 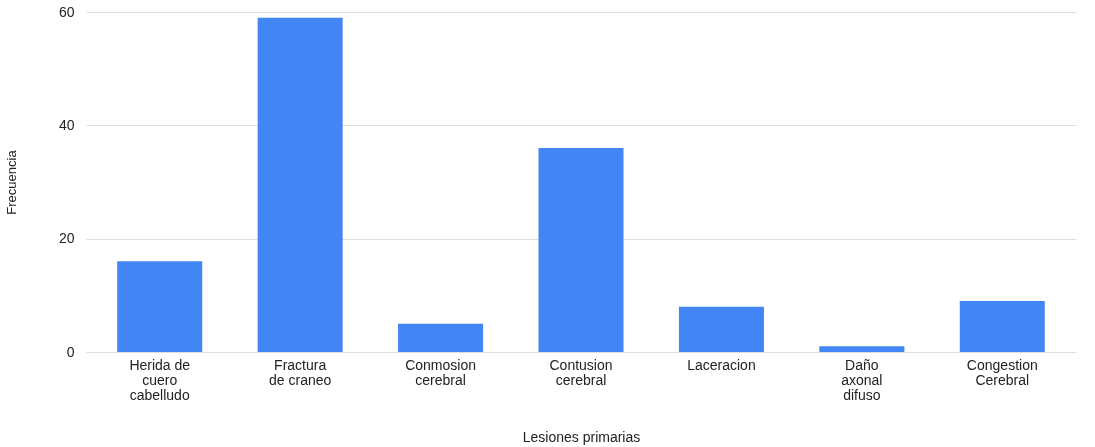 I want to click on x-axis-title: Lesiones primarias, so click(x=581, y=436).